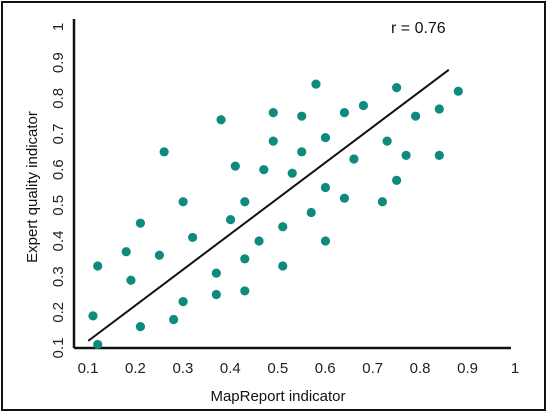  I want to click on y-tick-label: 0.8, so click(58, 98).